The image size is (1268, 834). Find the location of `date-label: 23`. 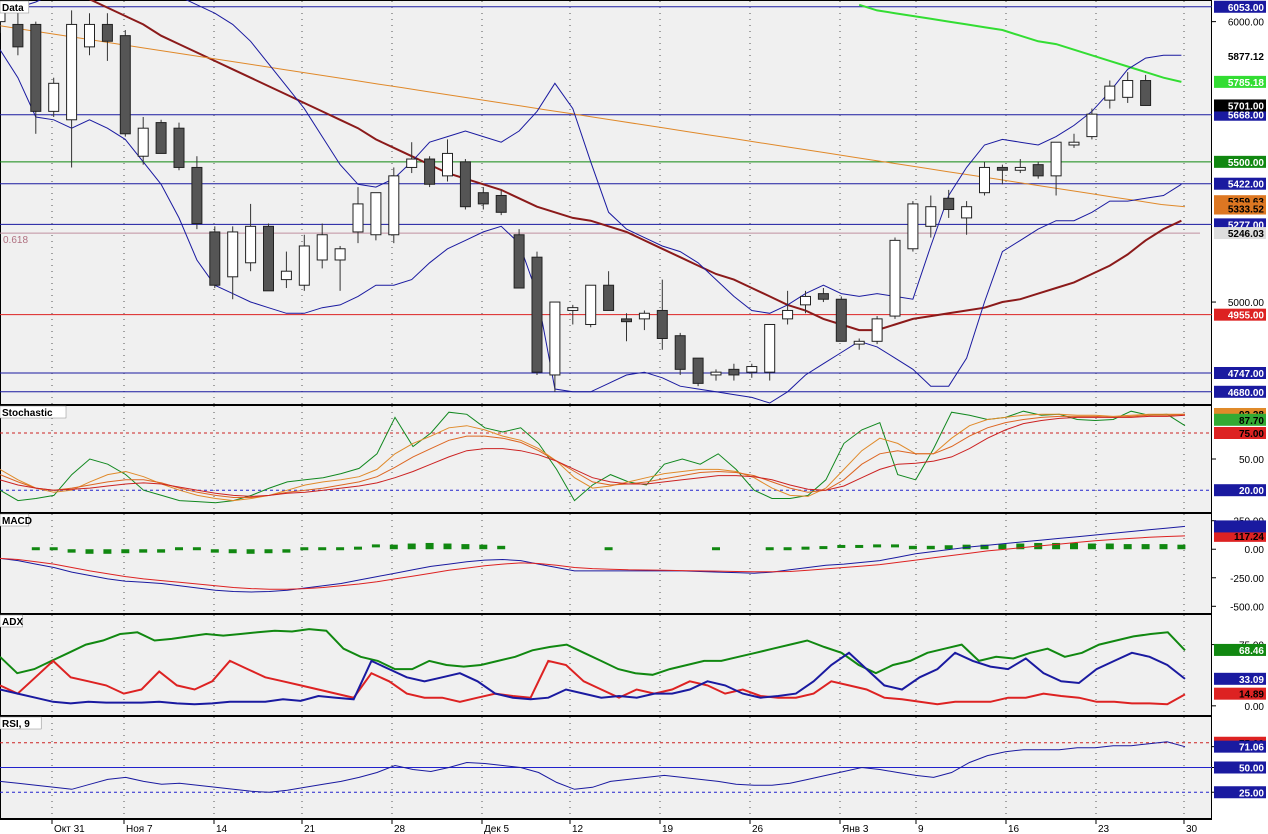

date-label: 23 is located at coordinates (1104, 829).